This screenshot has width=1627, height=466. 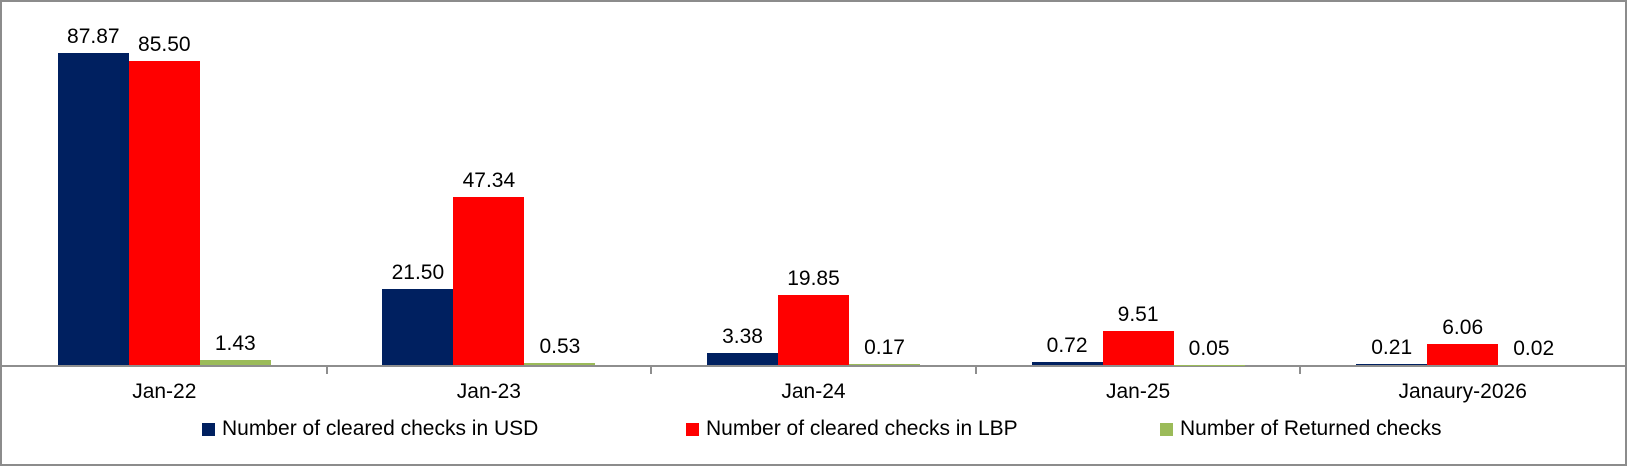 What do you see at coordinates (418, 272) in the screenshot?
I see `bar-value-label: 21.50` at bounding box center [418, 272].